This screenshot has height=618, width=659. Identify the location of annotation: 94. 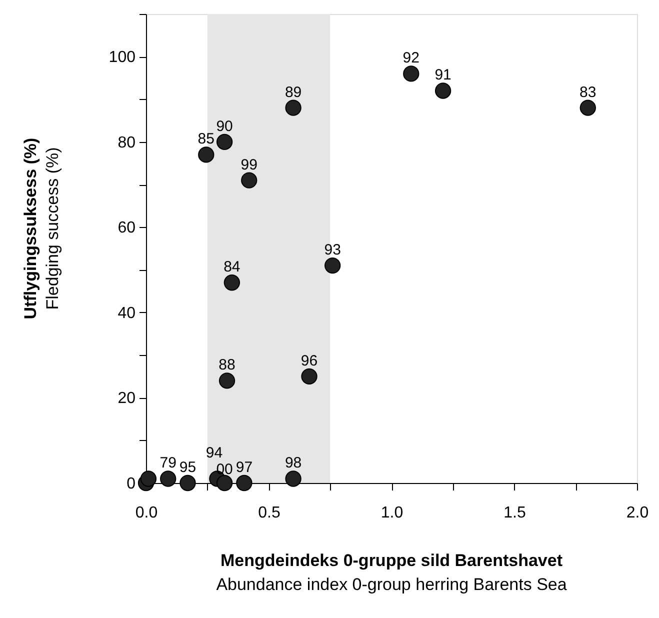
(214, 453).